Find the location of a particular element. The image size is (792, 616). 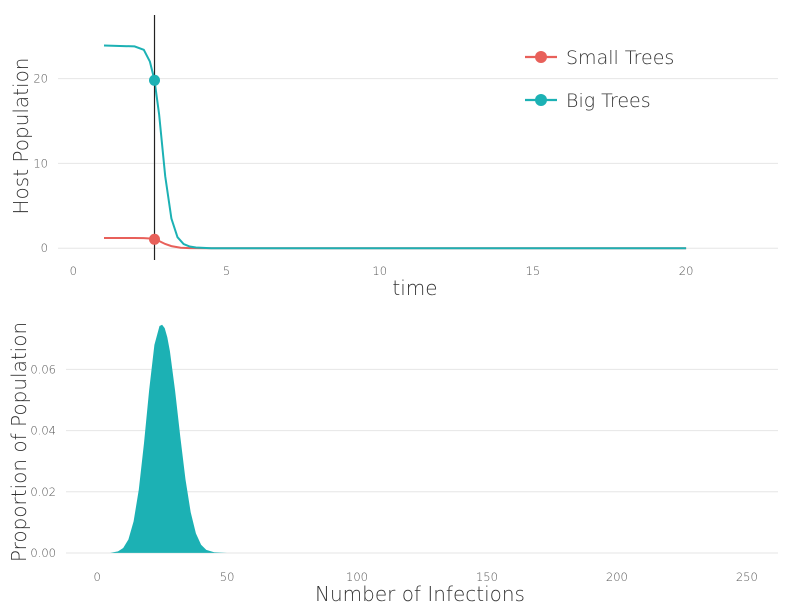

x-tick-label: 10 is located at coordinates (379, 271).